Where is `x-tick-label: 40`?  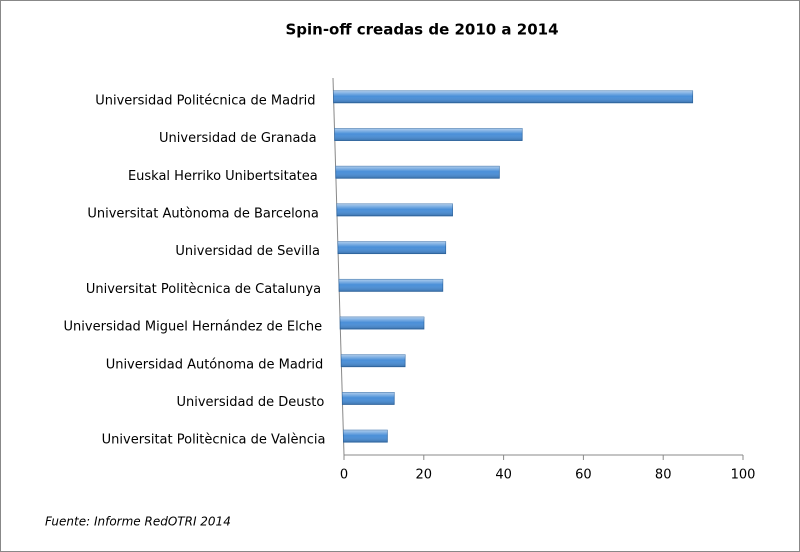 x-tick-label: 40 is located at coordinates (503, 475).